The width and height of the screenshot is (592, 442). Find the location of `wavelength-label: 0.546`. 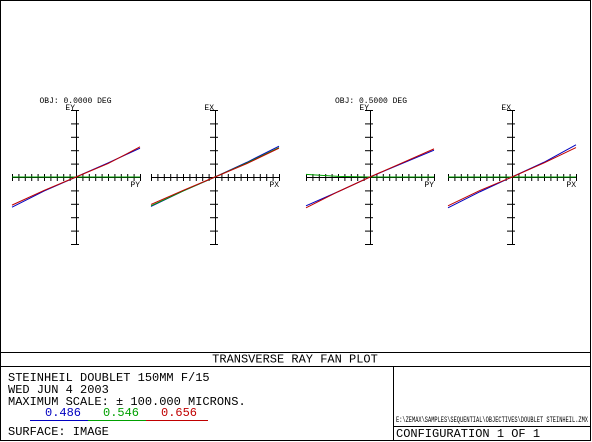

wavelength-label: 0.546 is located at coordinates (121, 413).